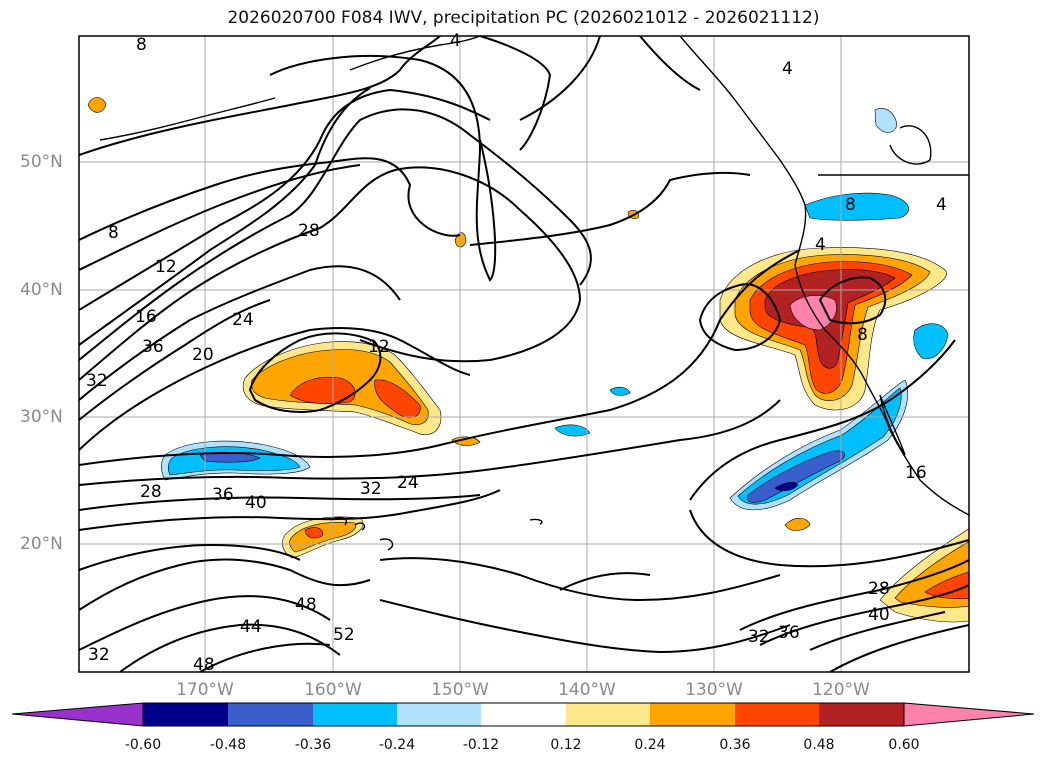 The height and width of the screenshot is (765, 1047). I want to click on coastline-aleutians, so click(187, 119).